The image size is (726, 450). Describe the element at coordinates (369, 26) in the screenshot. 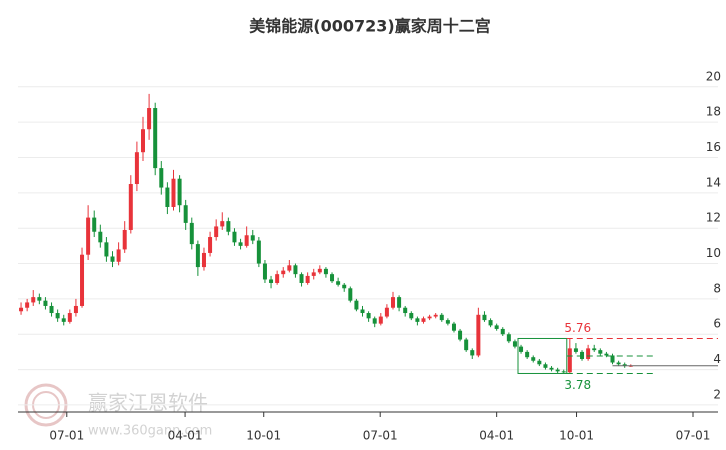

I see `chart-title: 美锦能源(000723)赢家周十二宫` at that location.